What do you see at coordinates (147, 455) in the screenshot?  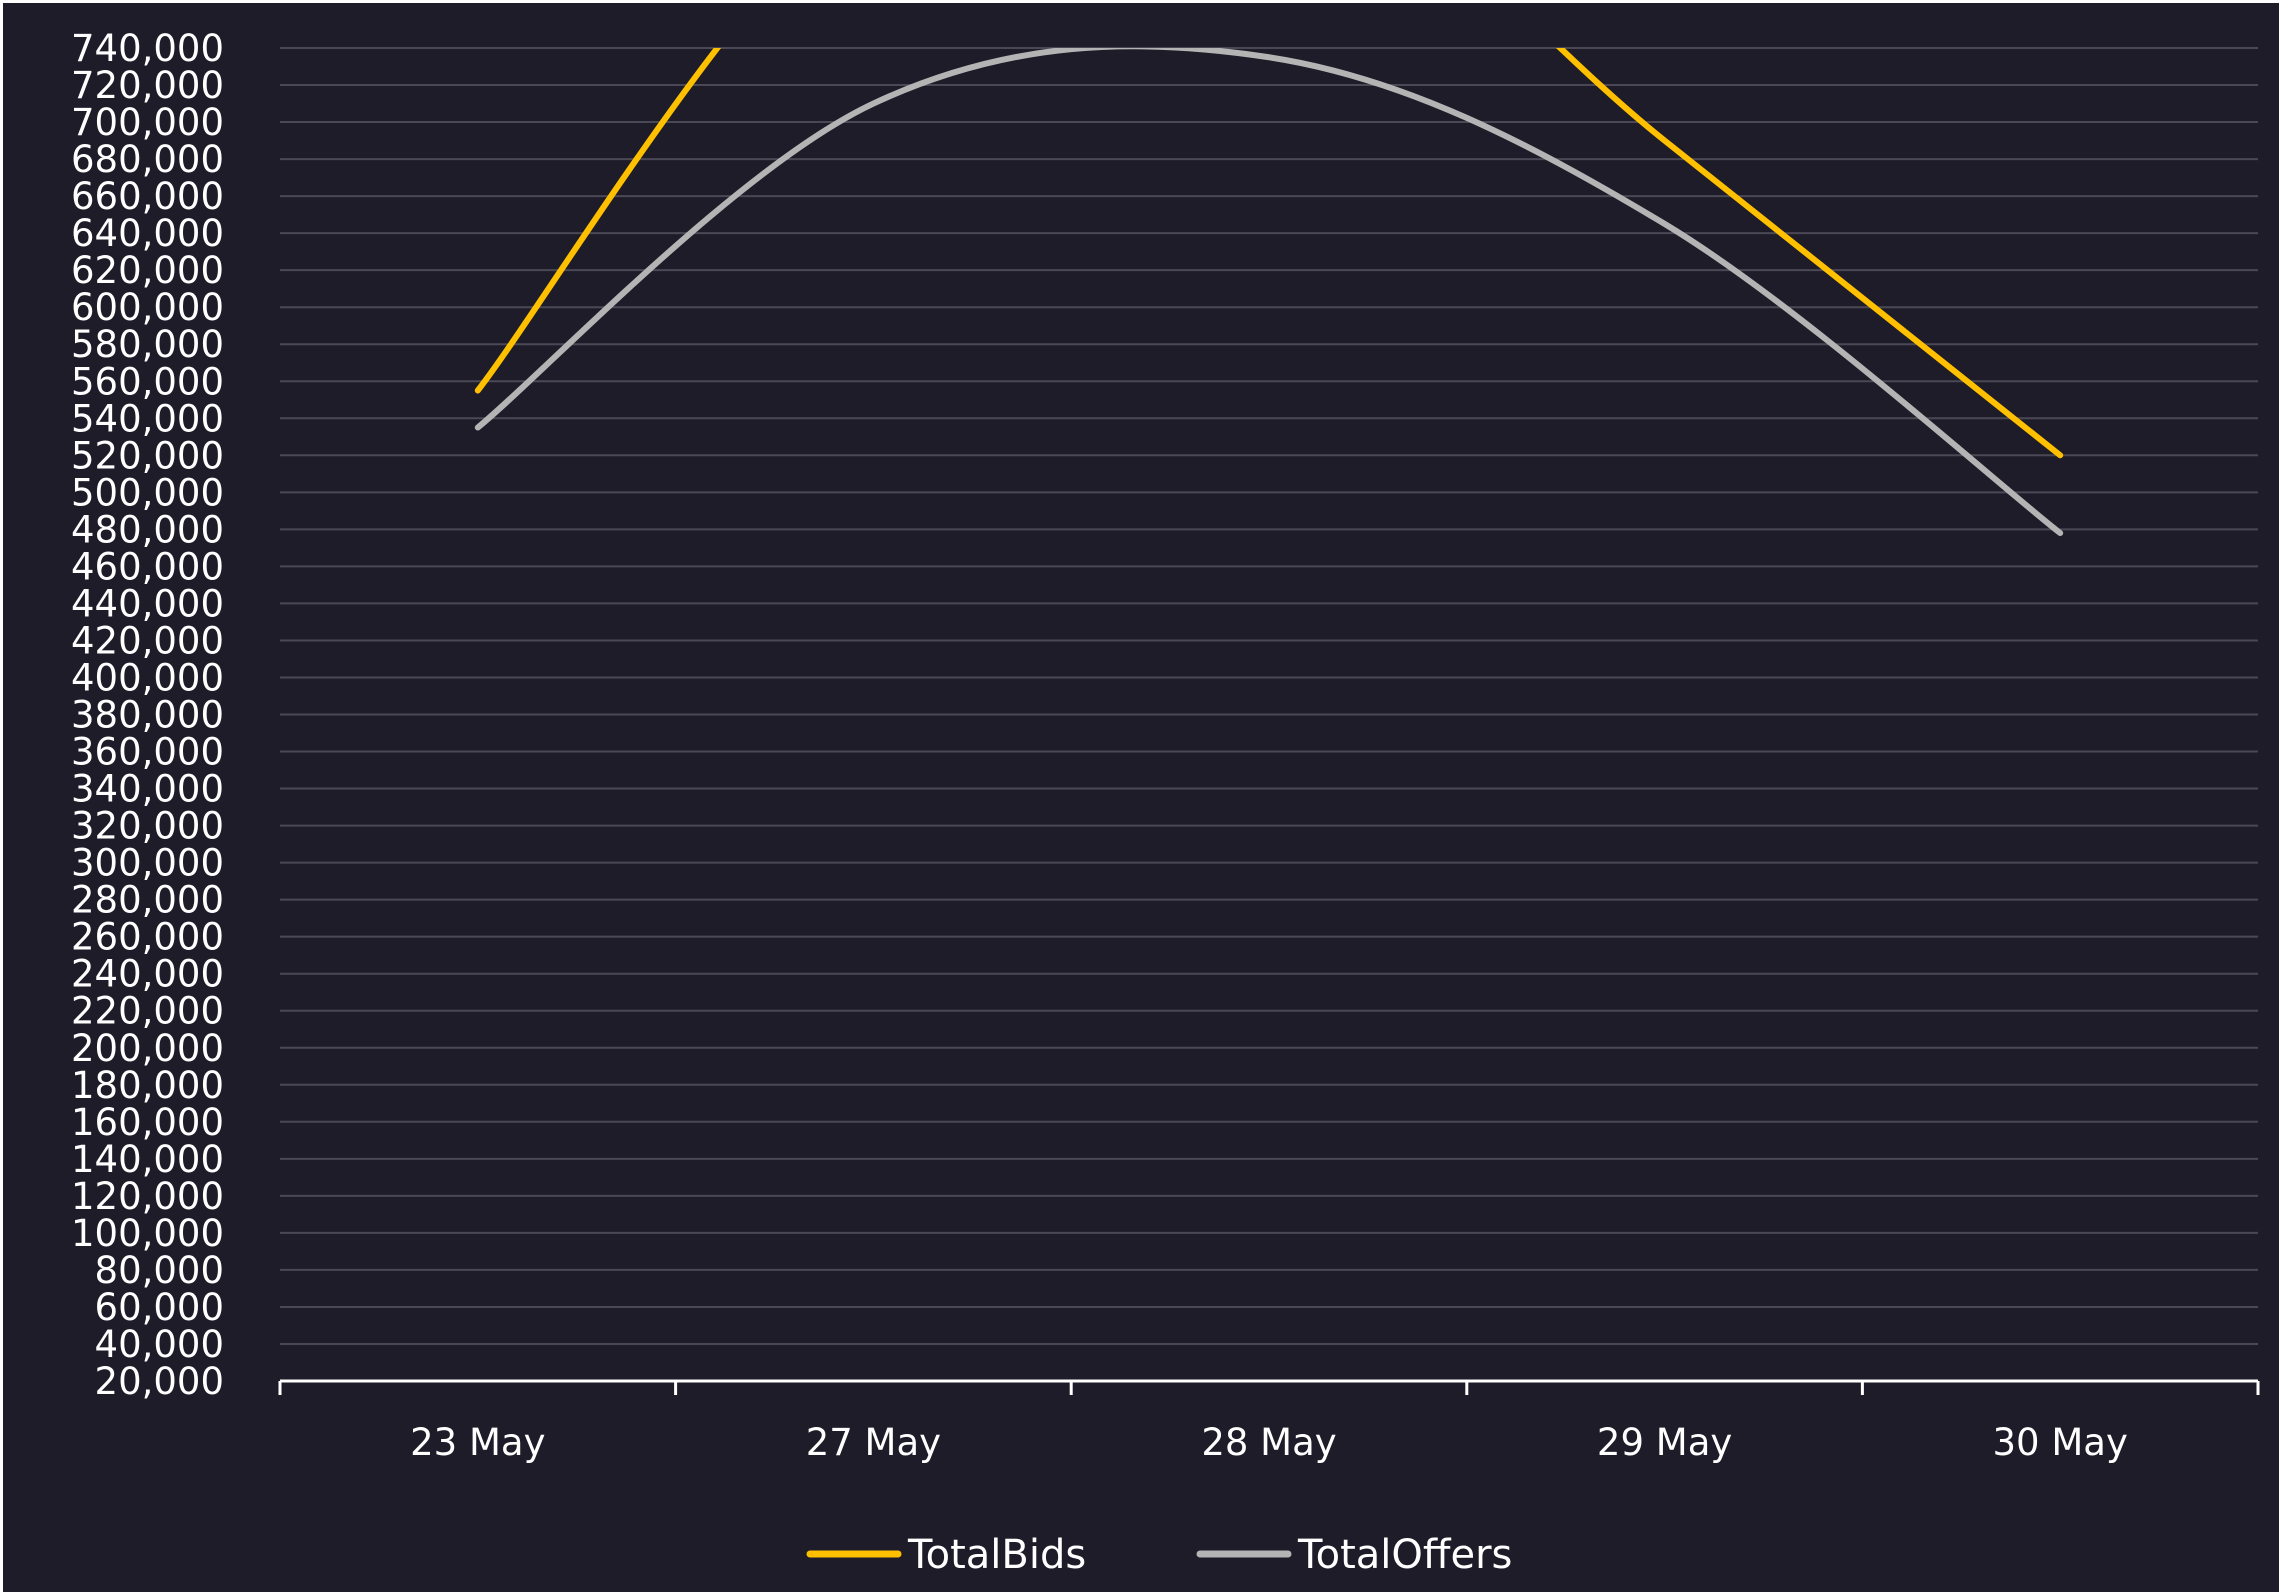 I see `y-tick-label: 520,000` at bounding box center [147, 455].